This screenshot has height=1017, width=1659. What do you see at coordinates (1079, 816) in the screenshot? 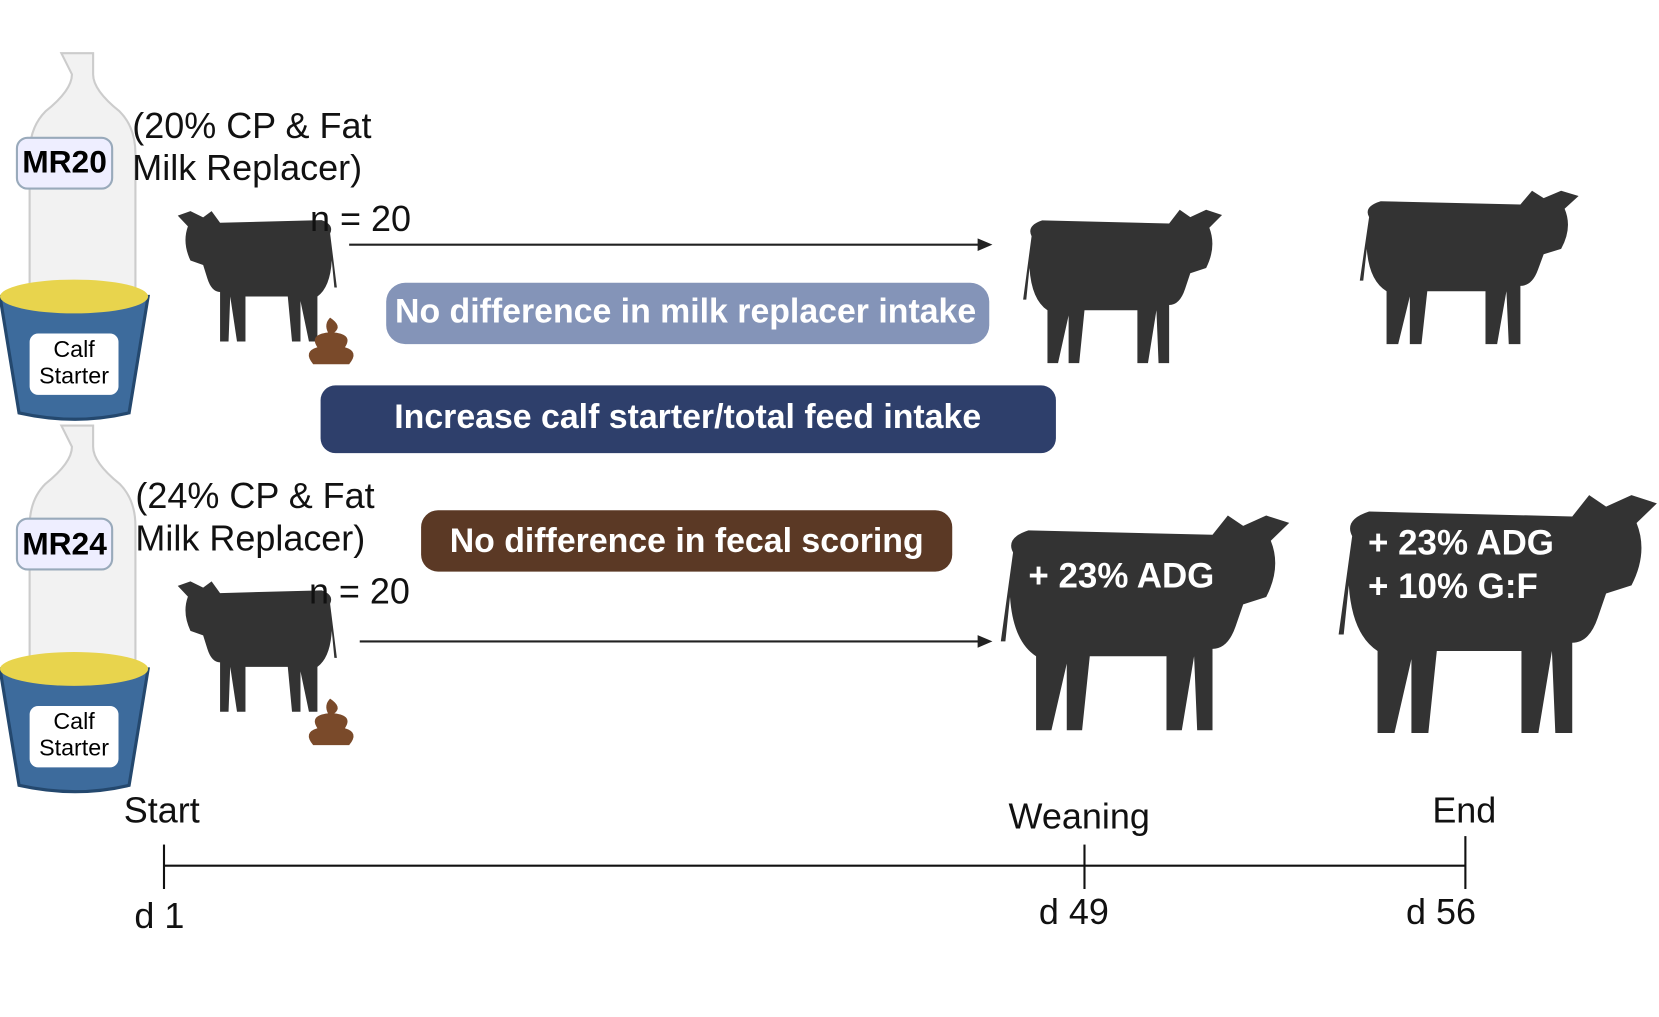
I see `milestone: Weaning` at bounding box center [1079, 816].